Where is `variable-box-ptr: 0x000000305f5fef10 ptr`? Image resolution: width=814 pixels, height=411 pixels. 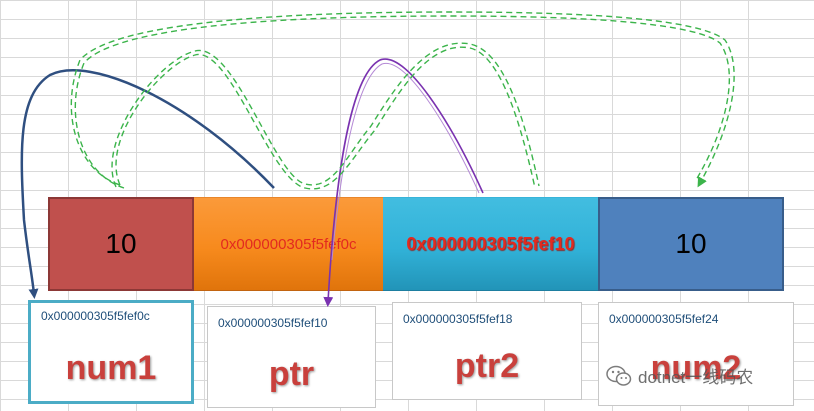
variable-box-ptr: 0x000000305f5fef10 ptr is located at coordinates (291, 357).